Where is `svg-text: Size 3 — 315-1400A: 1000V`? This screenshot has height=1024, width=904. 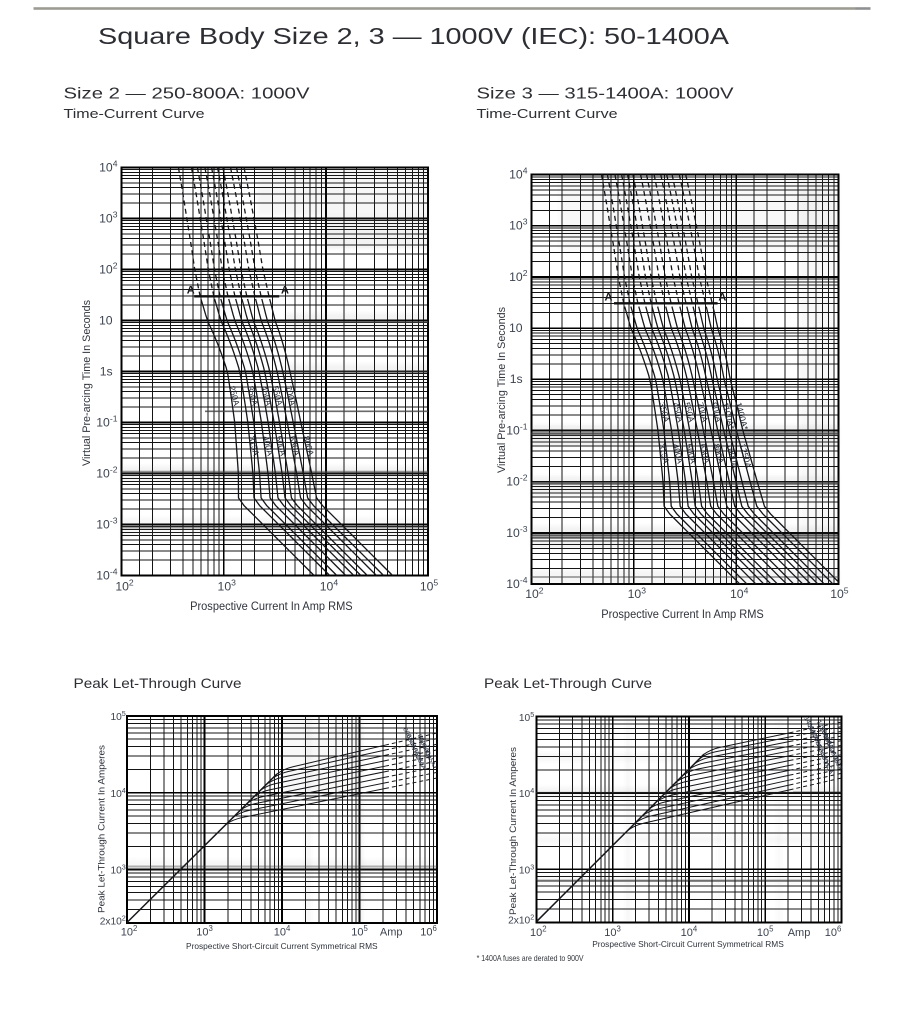
svg-text: Size 3 — 315-1400A: 1000V is located at coordinates (605, 94).